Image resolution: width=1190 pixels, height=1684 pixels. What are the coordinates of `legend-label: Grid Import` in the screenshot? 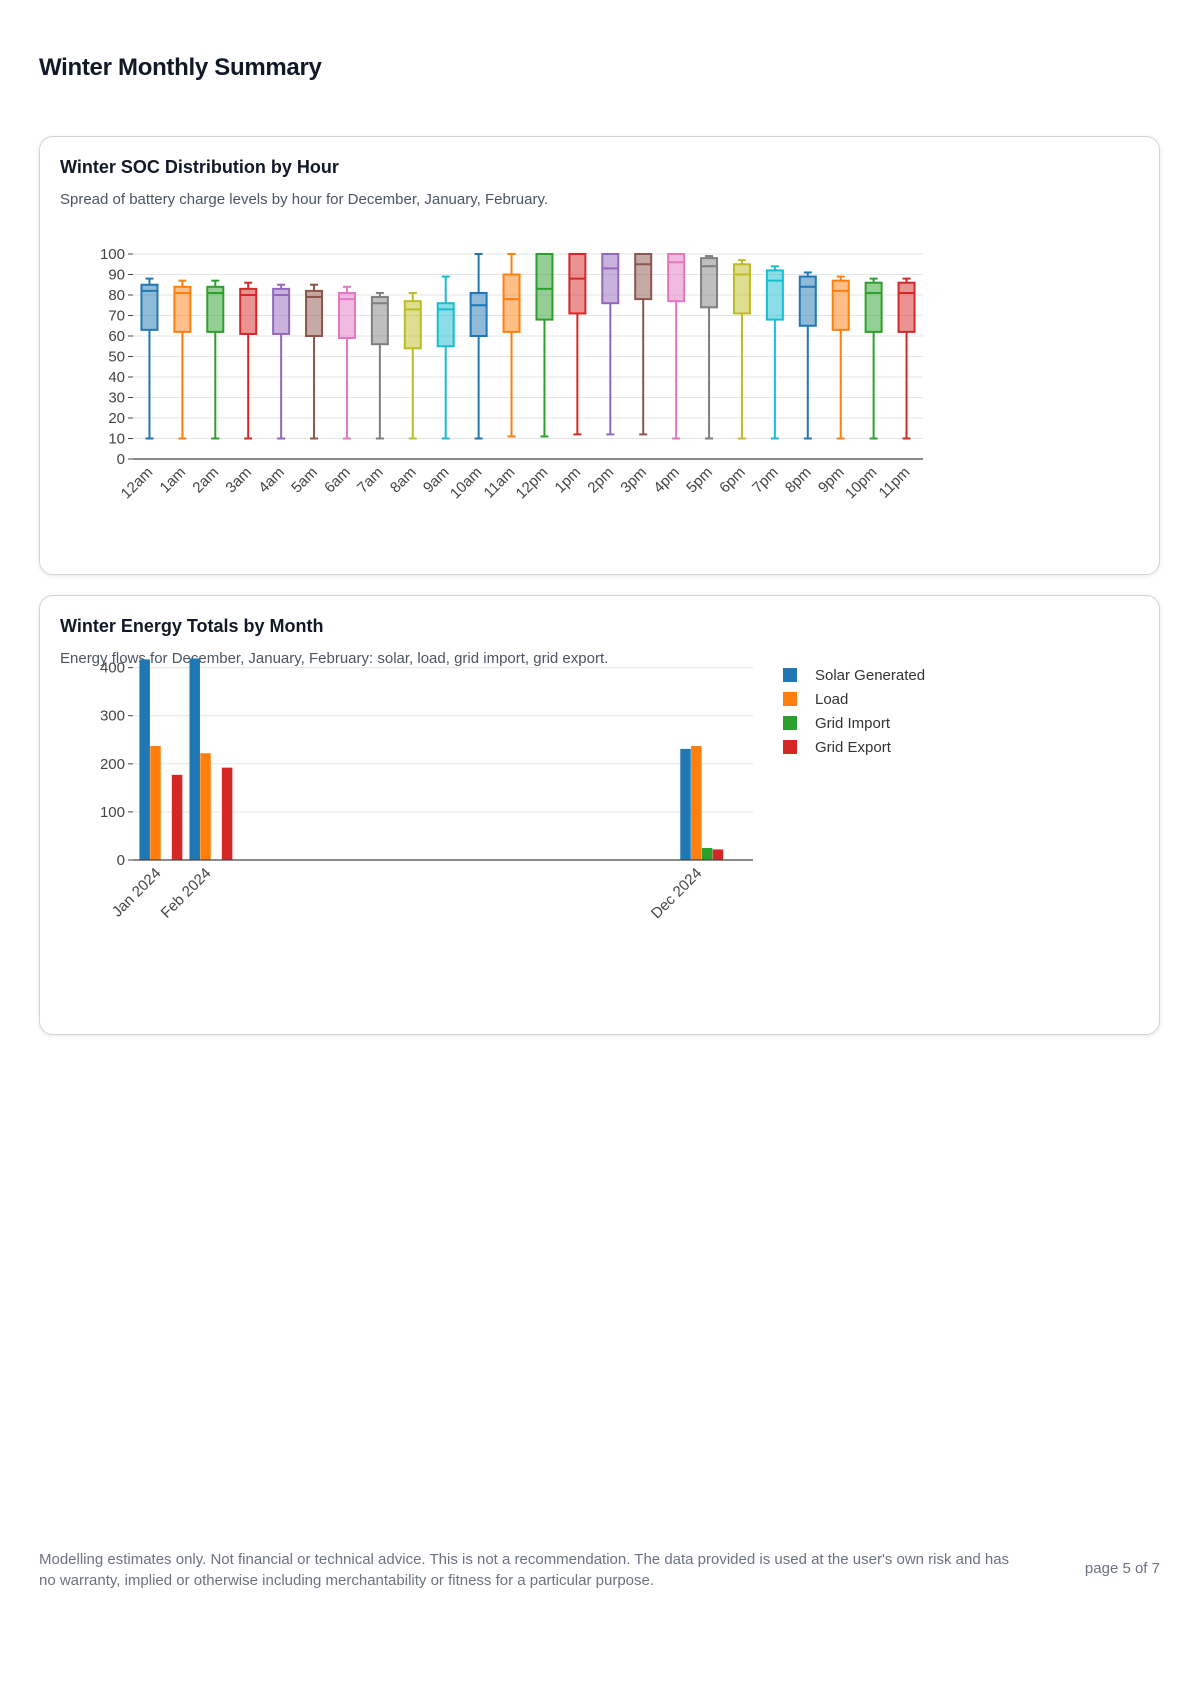 It's located at (853, 723).